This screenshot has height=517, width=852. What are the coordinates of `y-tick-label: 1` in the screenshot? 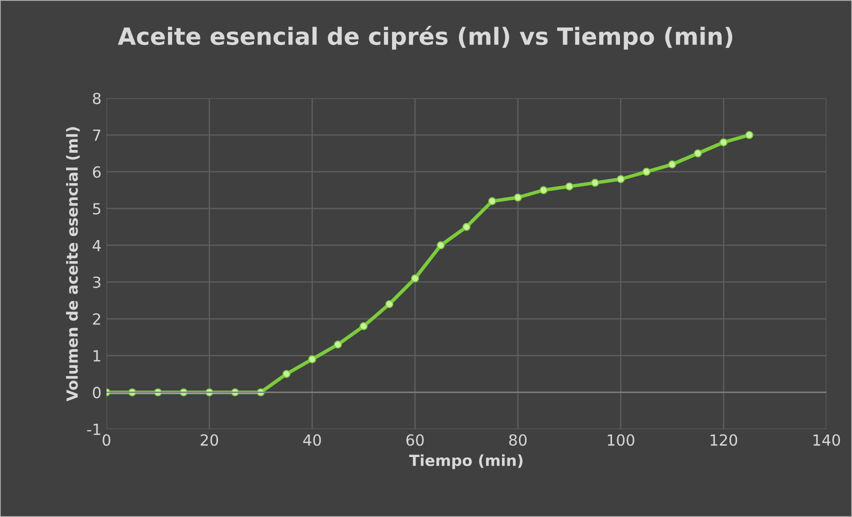 It's located at (97, 356).